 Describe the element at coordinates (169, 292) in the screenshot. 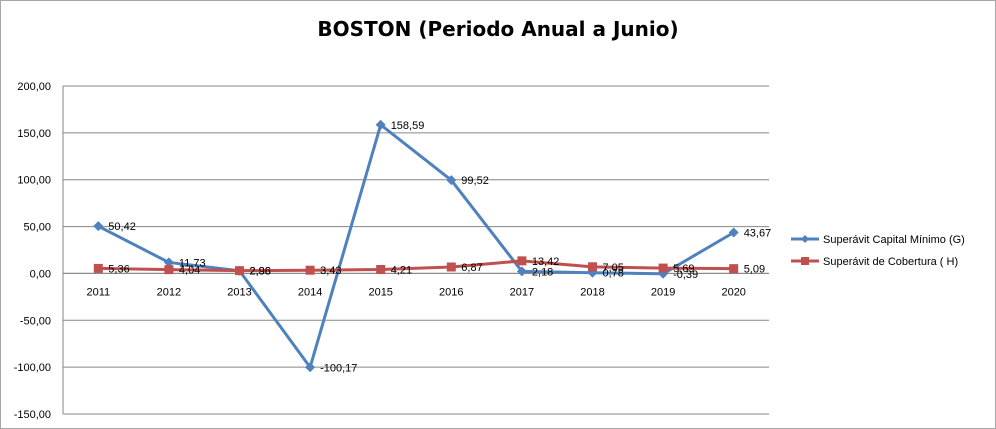

I see `x-tick-label: 2012` at that location.